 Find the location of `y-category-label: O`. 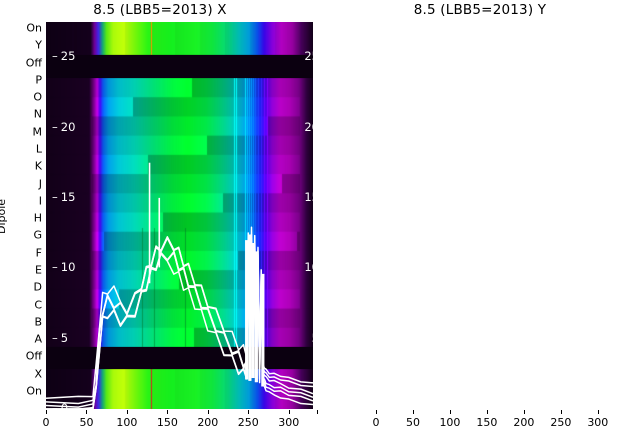

y-category-label: O is located at coordinates (37, 97).